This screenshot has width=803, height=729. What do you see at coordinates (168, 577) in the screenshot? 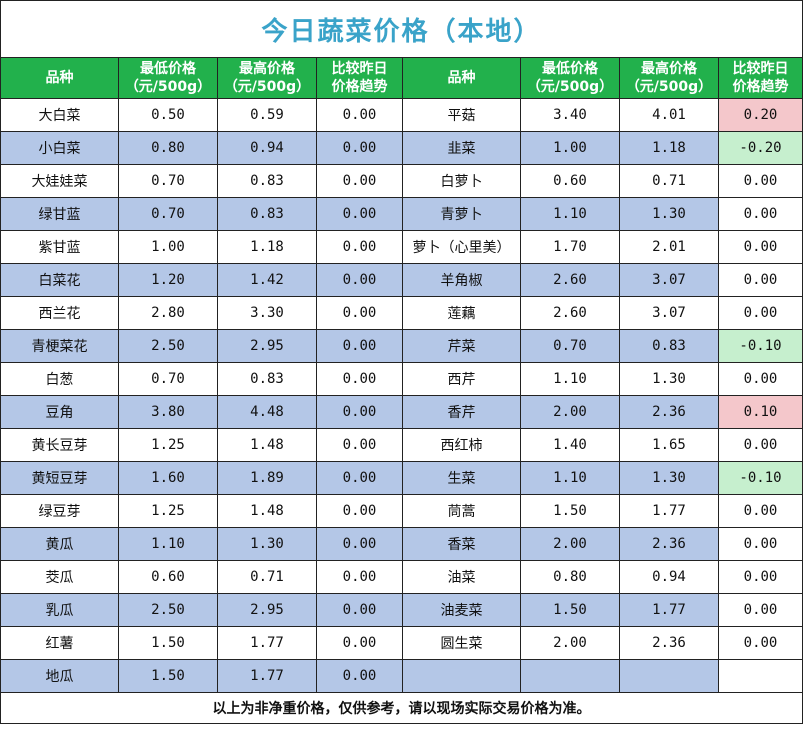
I see `left-min-price-cell: 0.60` at bounding box center [168, 577].